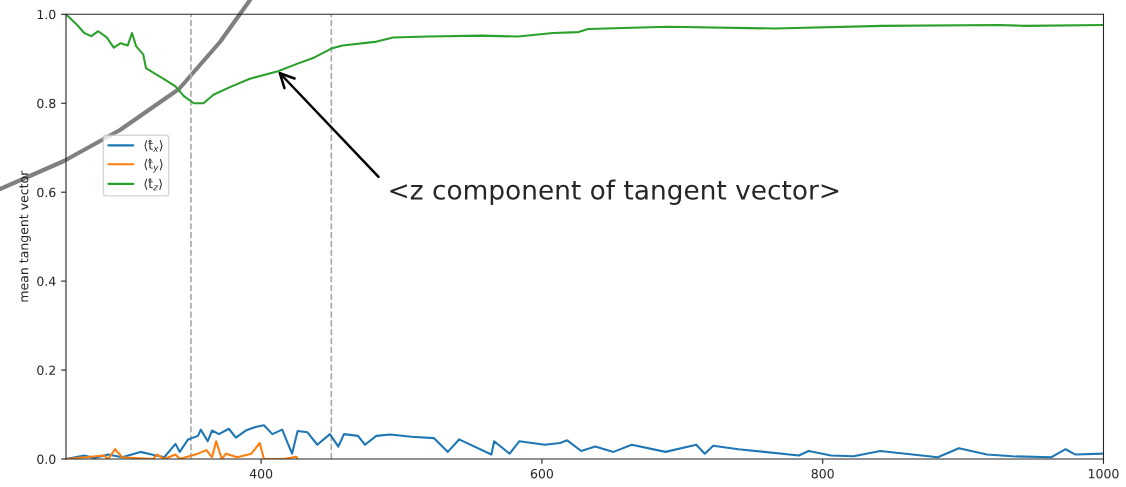 This screenshot has width=1126, height=487. Describe the element at coordinates (153, 184) in the screenshot. I see `legend-label: ⟨t̂$_{z}$⟩` at that location.